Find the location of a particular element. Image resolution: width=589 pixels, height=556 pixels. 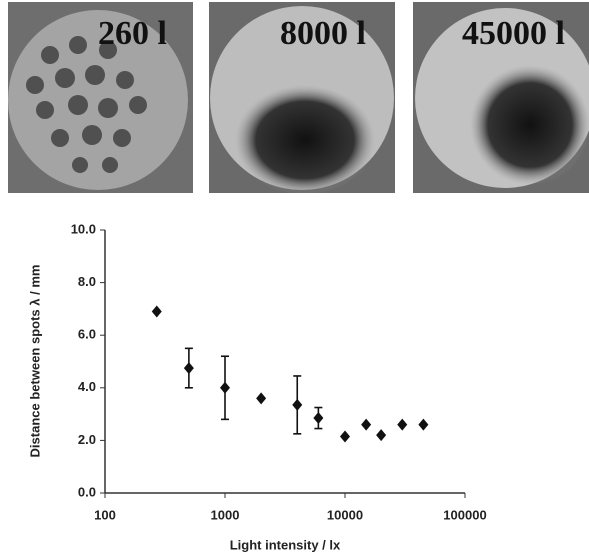

photo: 45000 l is located at coordinates (501, 97).